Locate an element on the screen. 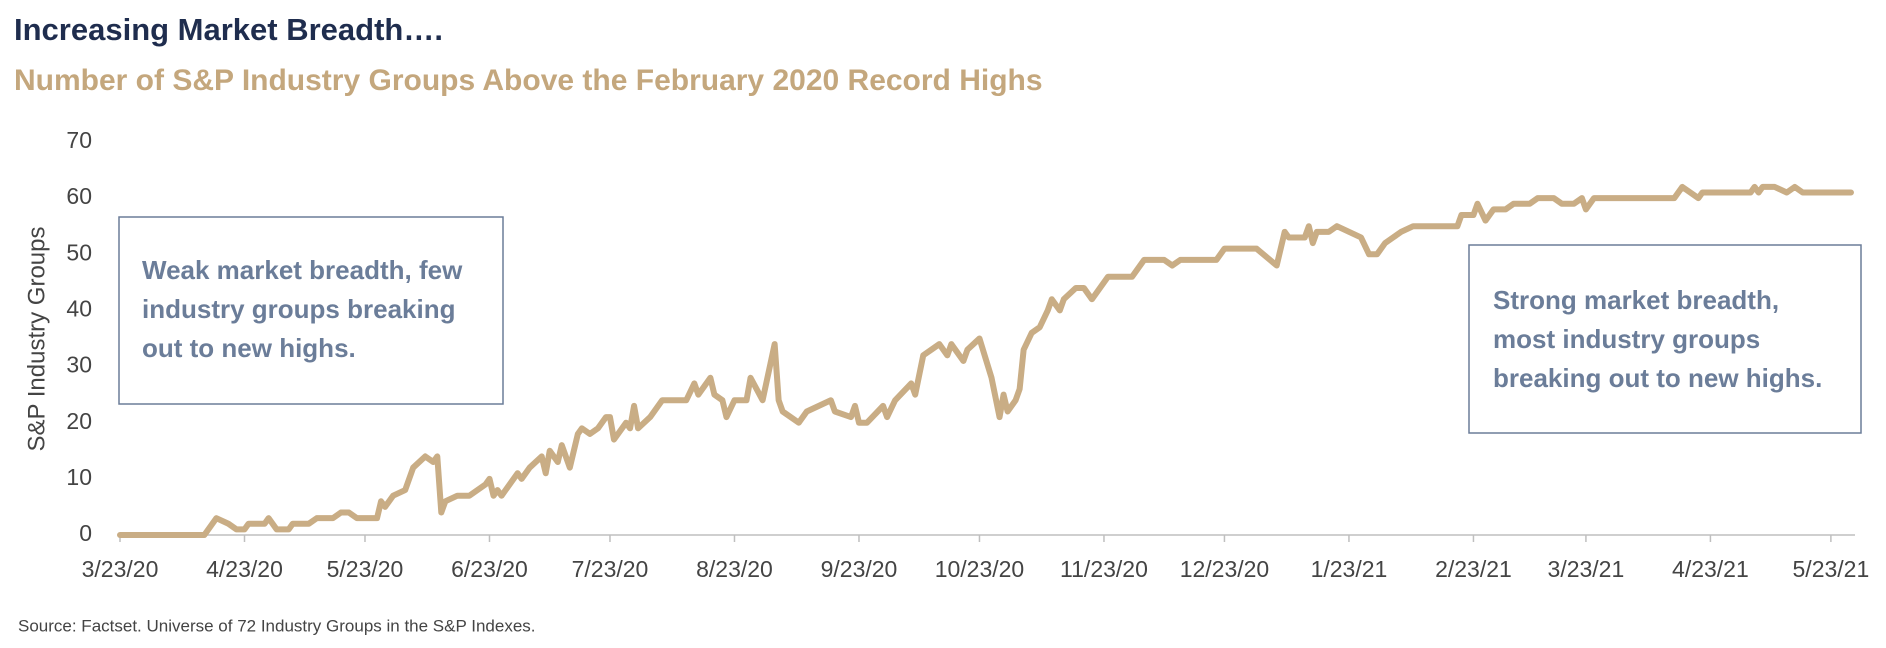 This screenshot has width=1886, height=648. y-axis-label: S&P Industry Groups is located at coordinates (36, 339).